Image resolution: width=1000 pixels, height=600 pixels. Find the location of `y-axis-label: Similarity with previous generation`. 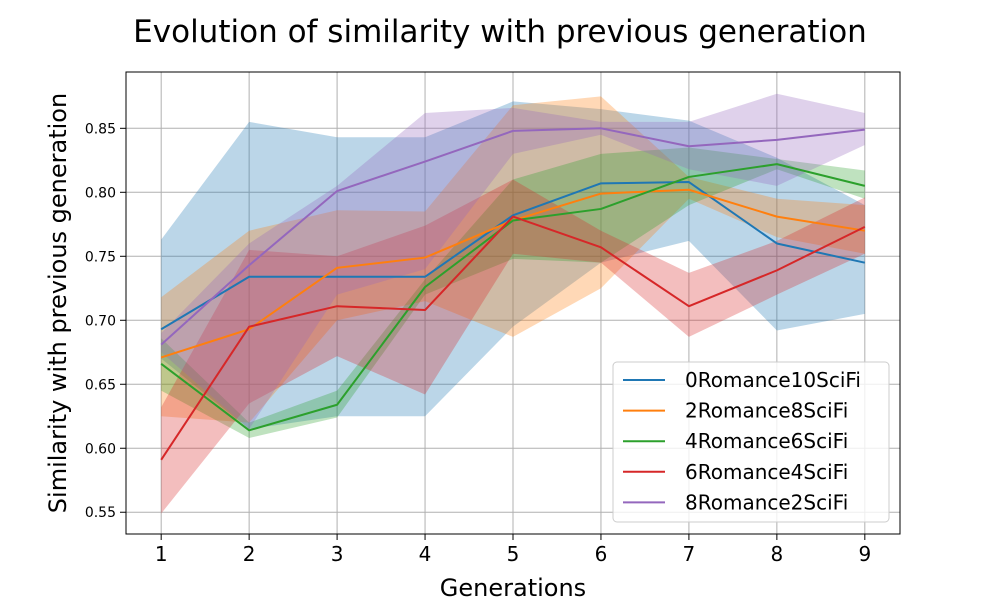

y-axis-label: Similarity with previous generation is located at coordinates (58, 303).